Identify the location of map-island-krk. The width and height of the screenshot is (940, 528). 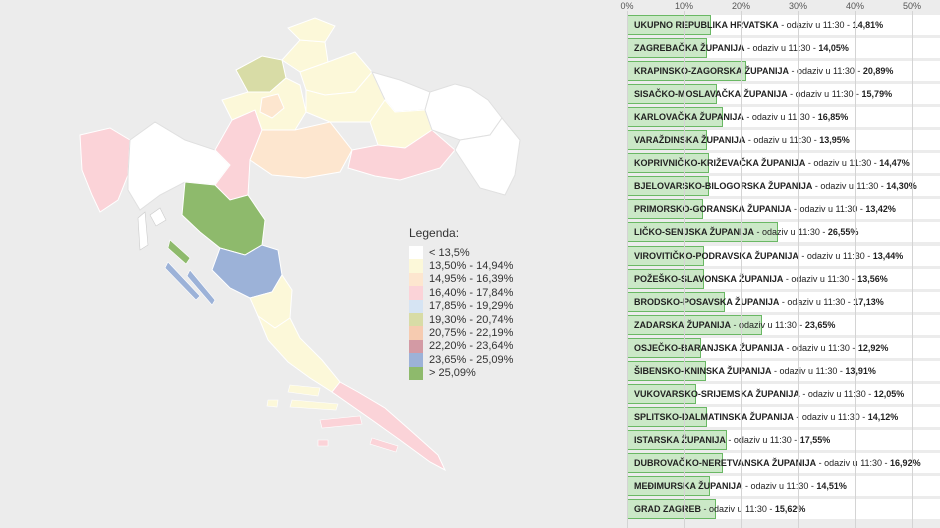
(158, 217).